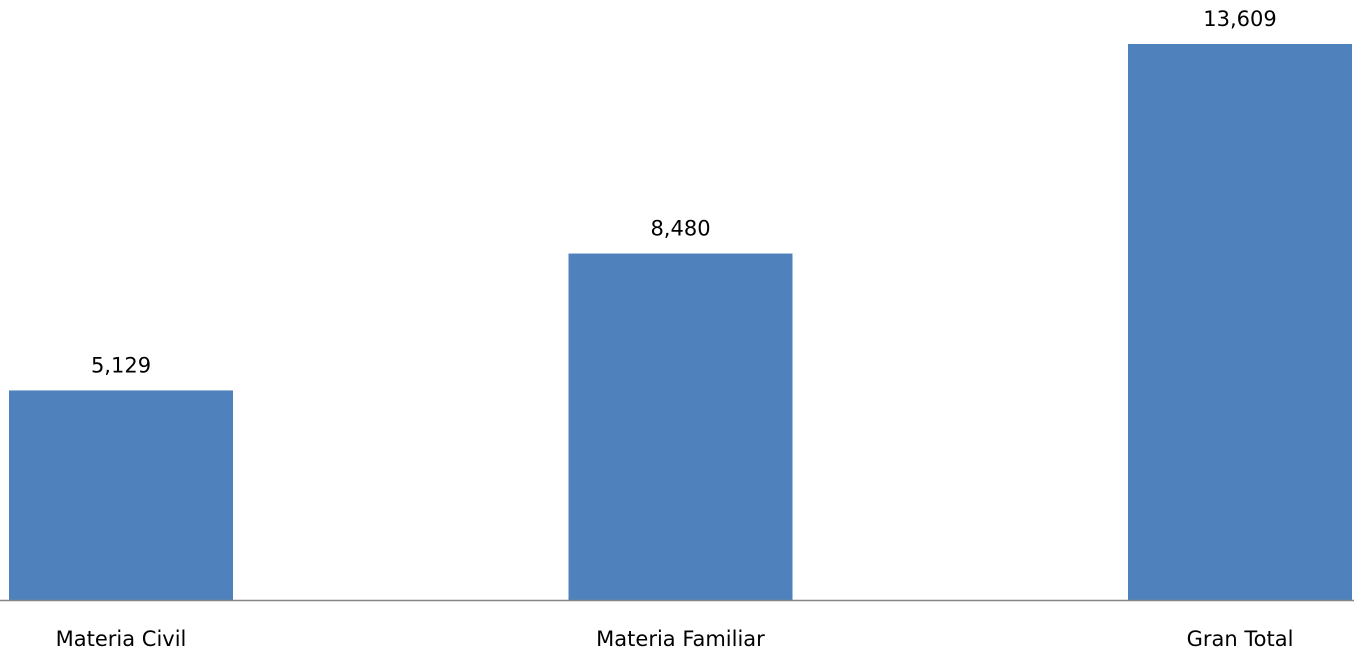 Image resolution: width=1354 pixels, height=657 pixels. I want to click on value-label-2: 13,609, so click(1239, 19).